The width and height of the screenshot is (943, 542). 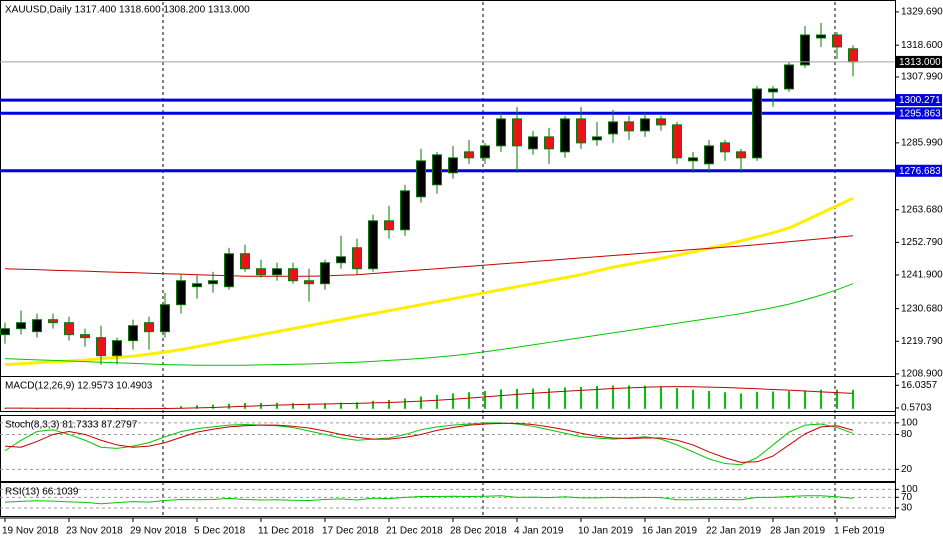 I want to click on y-tick-label: 1318.600, so click(x=922, y=45).